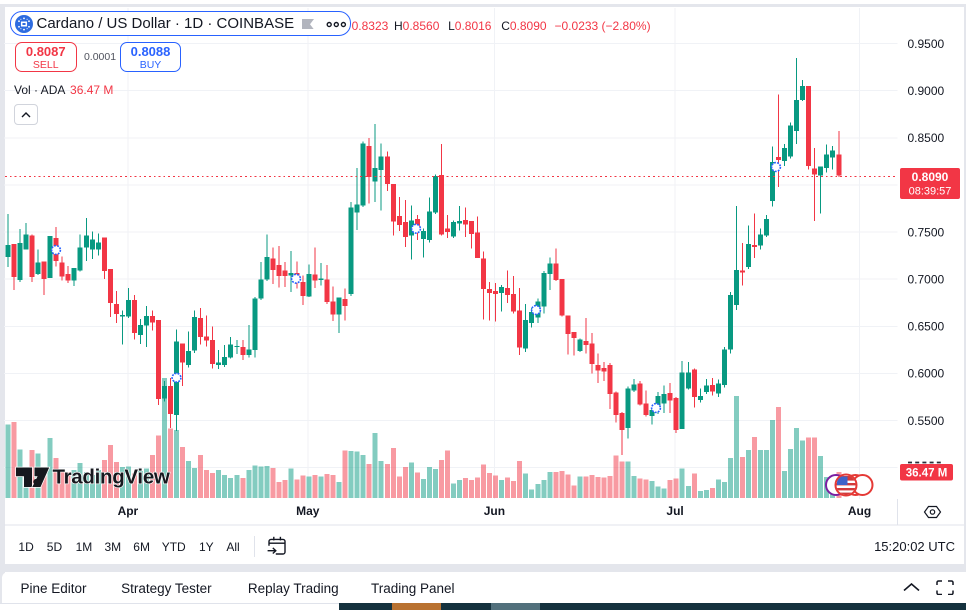 Image resolution: width=966 pixels, height=610 pixels. Describe the element at coordinates (926, 91) in the screenshot. I see `svg-text: 0.9000` at that location.